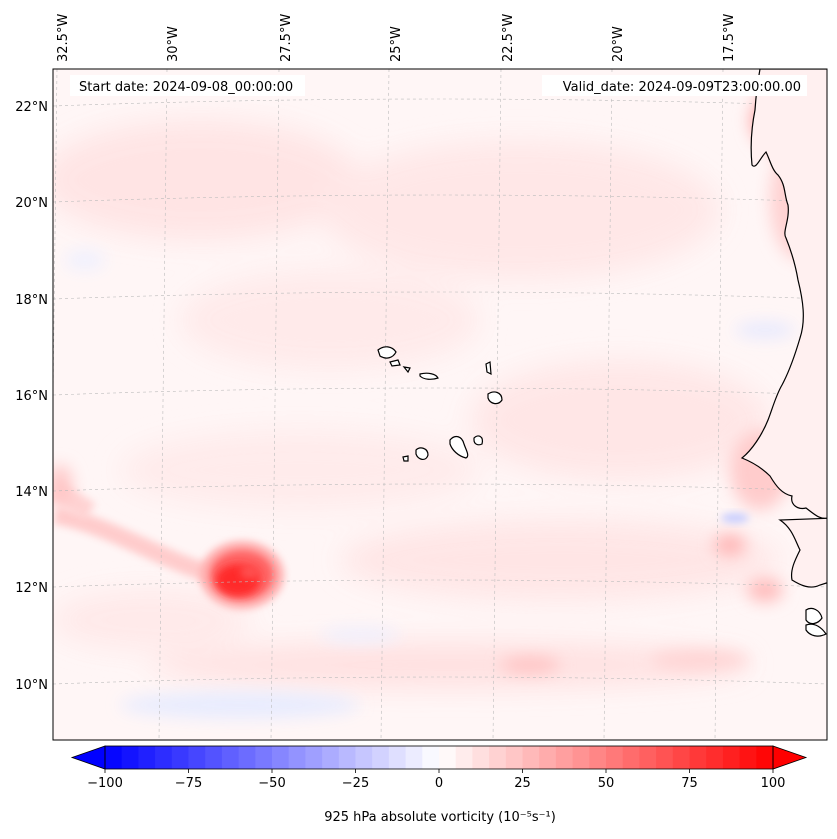  Describe the element at coordinates (618, 44) in the screenshot. I see `lon-label: 20°W` at that location.